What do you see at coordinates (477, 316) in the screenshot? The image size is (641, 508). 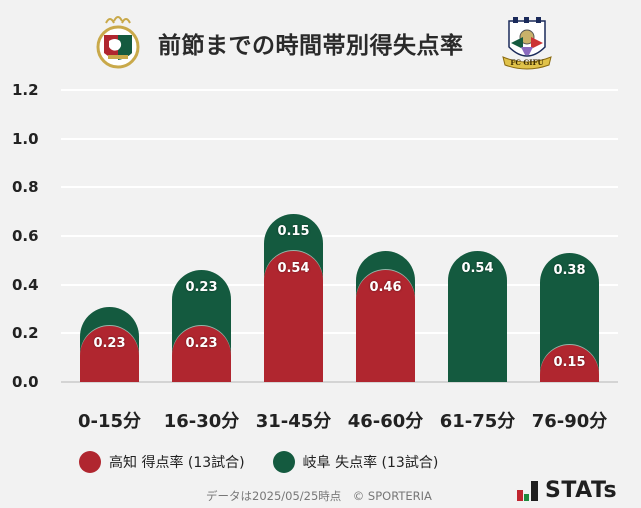 I see `bar-segment-away` at bounding box center [477, 316].